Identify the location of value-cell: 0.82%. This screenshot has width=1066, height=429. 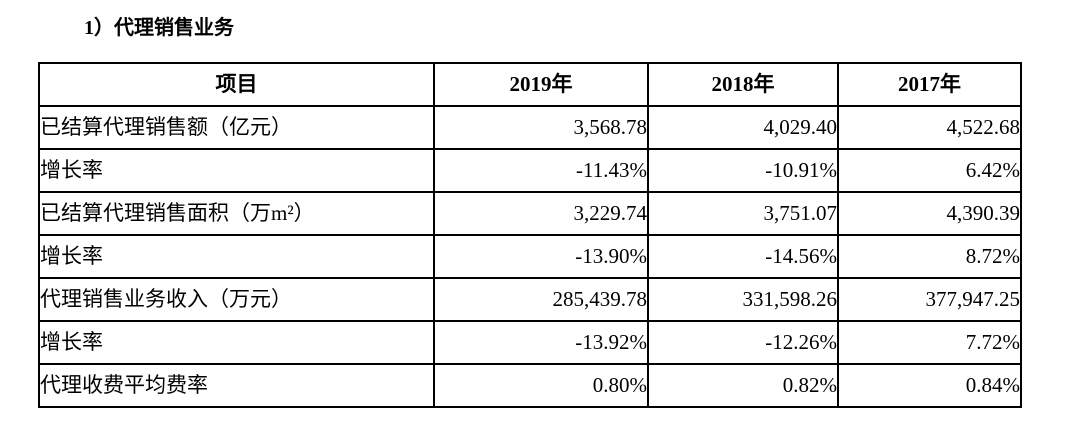
(743, 385).